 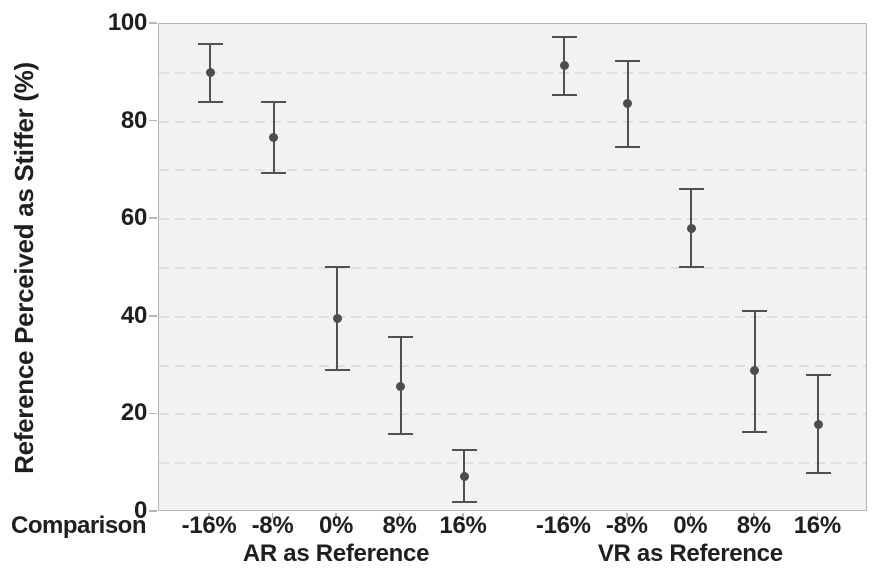 What do you see at coordinates (140, 510) in the screenshot?
I see `y-tick-label-0: 0` at bounding box center [140, 510].